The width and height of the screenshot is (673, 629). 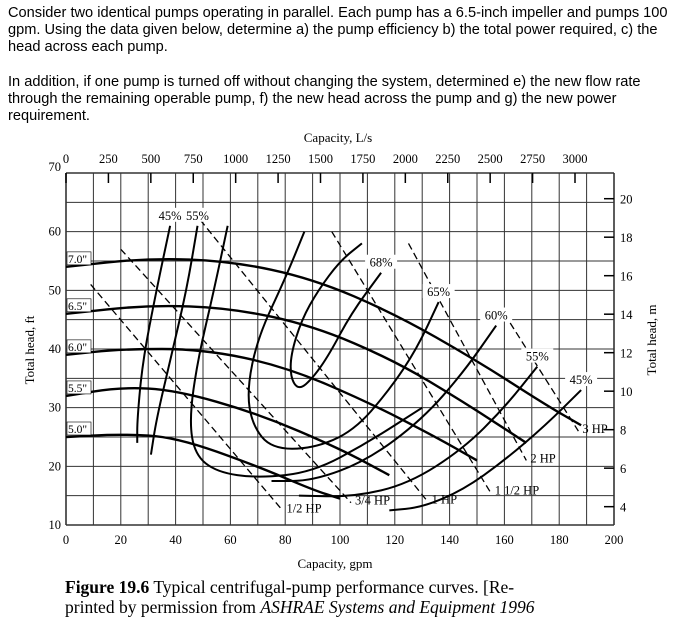 I want to click on y2-tick-label: 14, so click(x=626, y=315).